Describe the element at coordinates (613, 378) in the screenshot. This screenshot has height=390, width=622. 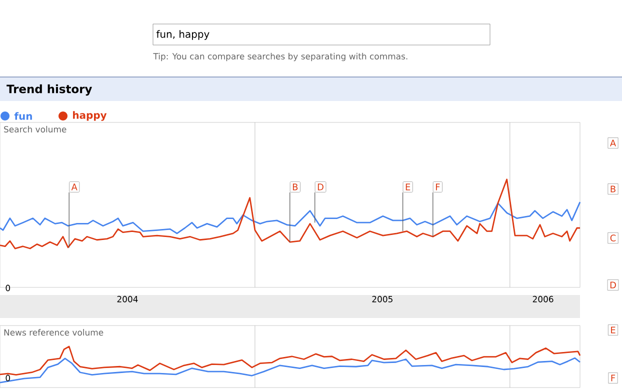
I see `text: F` at that location.